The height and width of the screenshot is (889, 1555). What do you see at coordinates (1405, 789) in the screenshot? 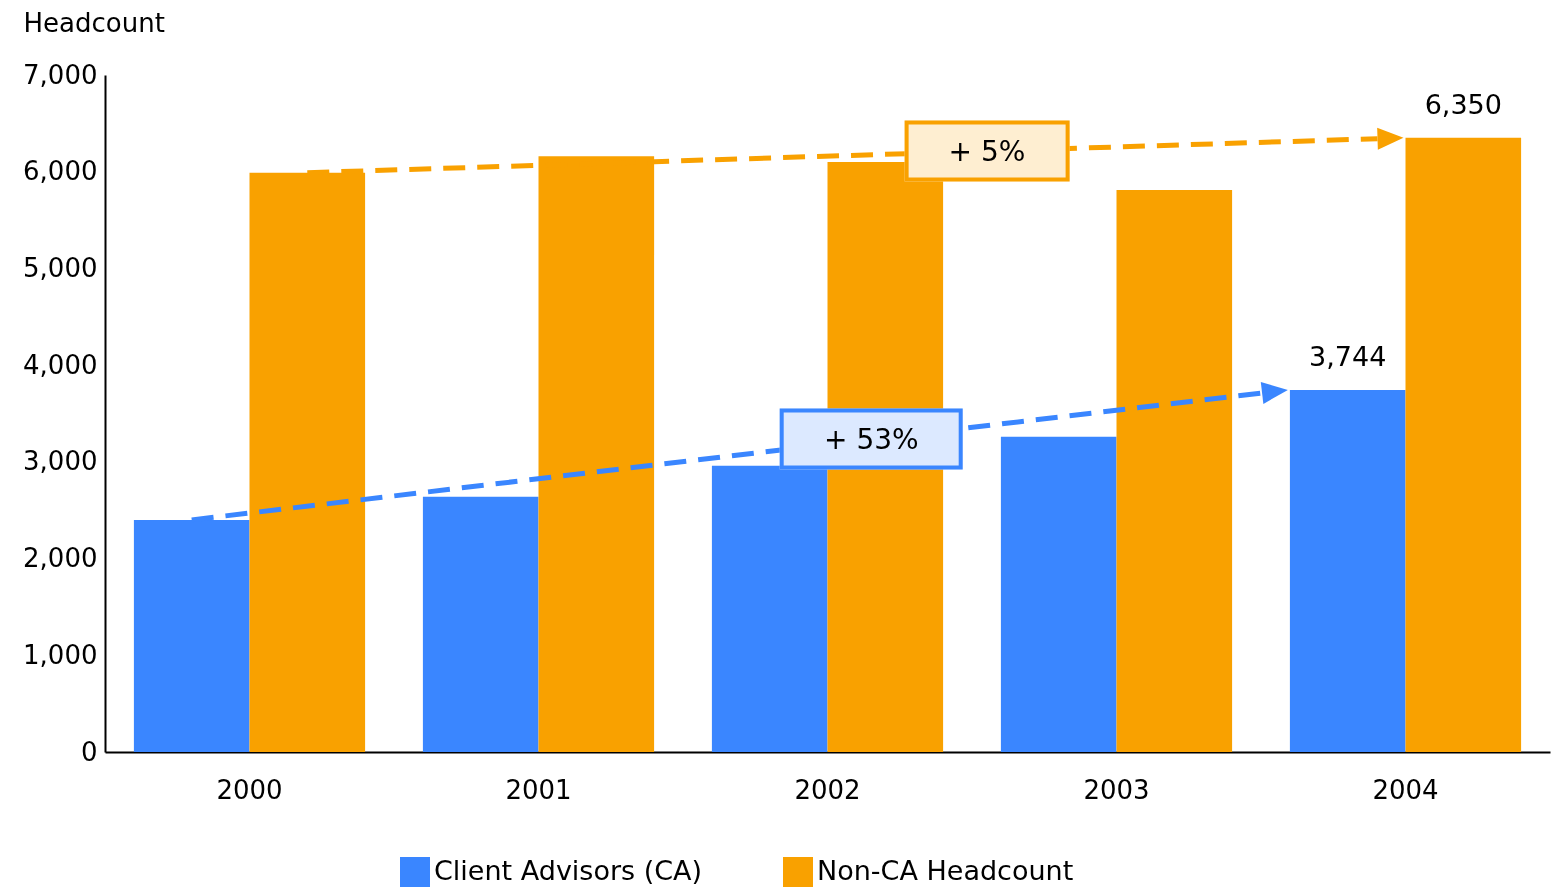
I see `x-tick-label: 2004` at bounding box center [1405, 789].